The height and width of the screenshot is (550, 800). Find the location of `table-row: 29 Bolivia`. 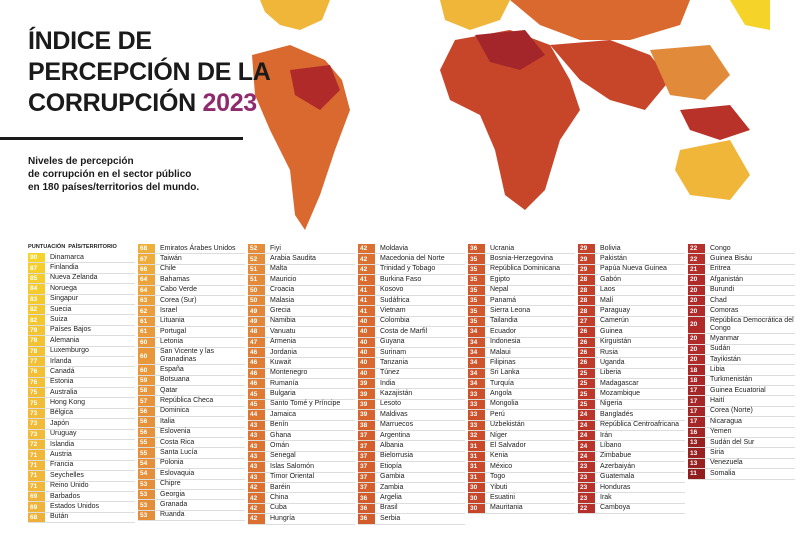

table-row: 29 Bolivia is located at coordinates (631, 249).